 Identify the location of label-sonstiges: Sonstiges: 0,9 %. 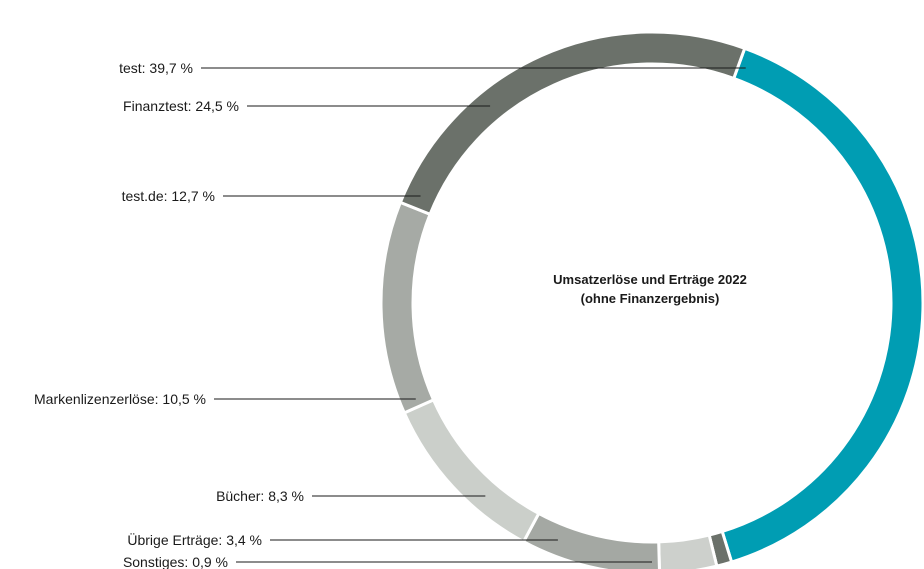
(175, 561).